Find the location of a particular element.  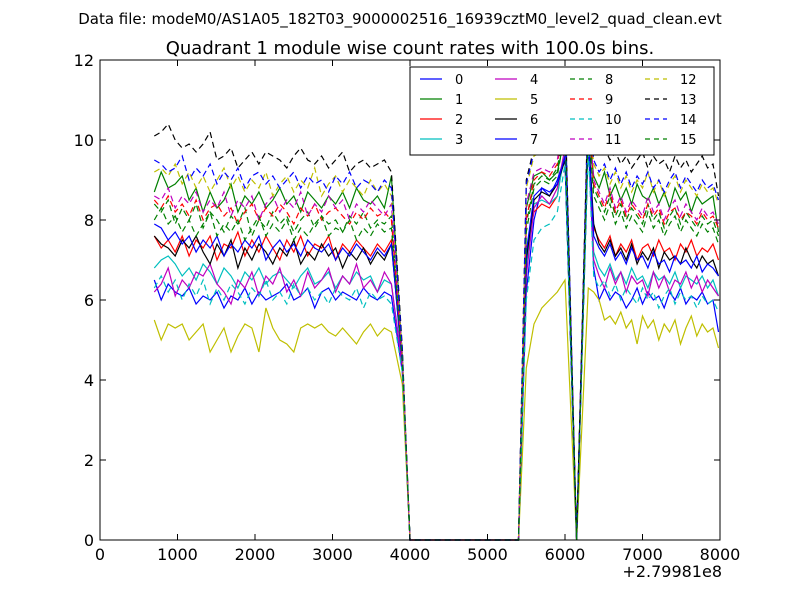

x-tick-label: 5000 is located at coordinates (487, 554).